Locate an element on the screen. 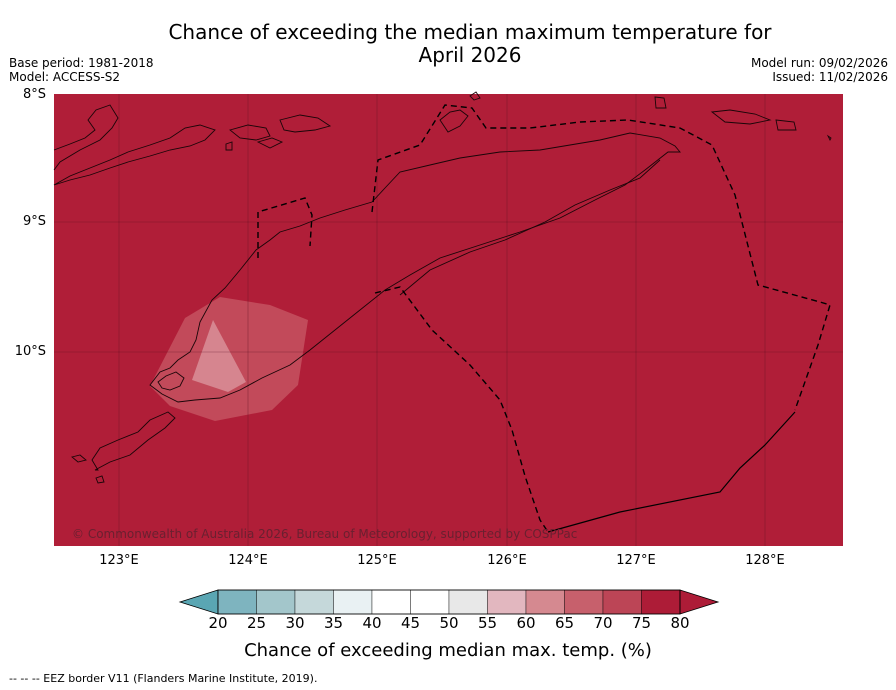 The image size is (896, 690). colorbar-tick-label: 55 is located at coordinates (487, 623).